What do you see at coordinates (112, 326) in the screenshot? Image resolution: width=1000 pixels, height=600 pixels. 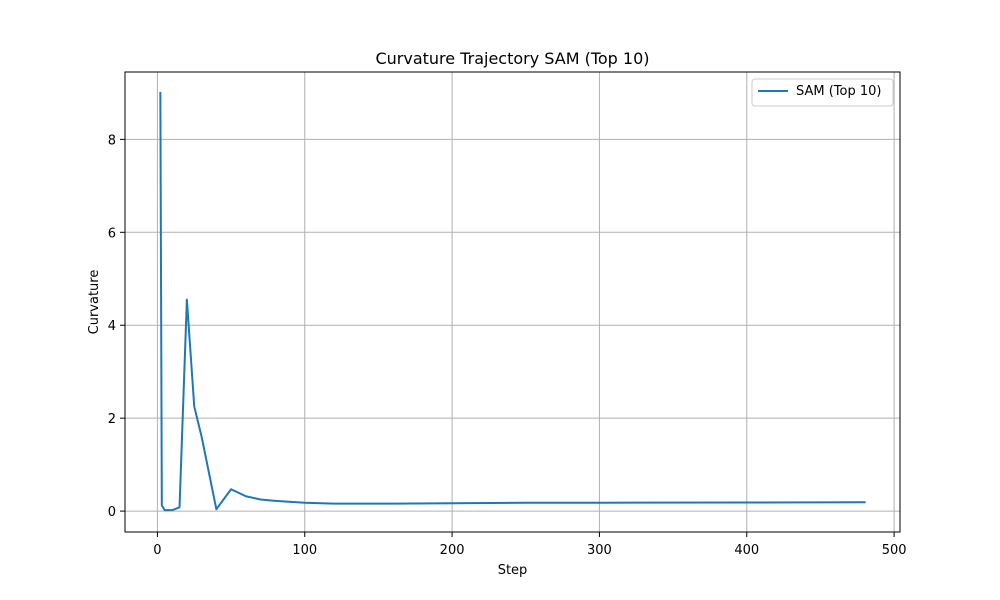 I see `y-tick-label: 4` at bounding box center [112, 326].